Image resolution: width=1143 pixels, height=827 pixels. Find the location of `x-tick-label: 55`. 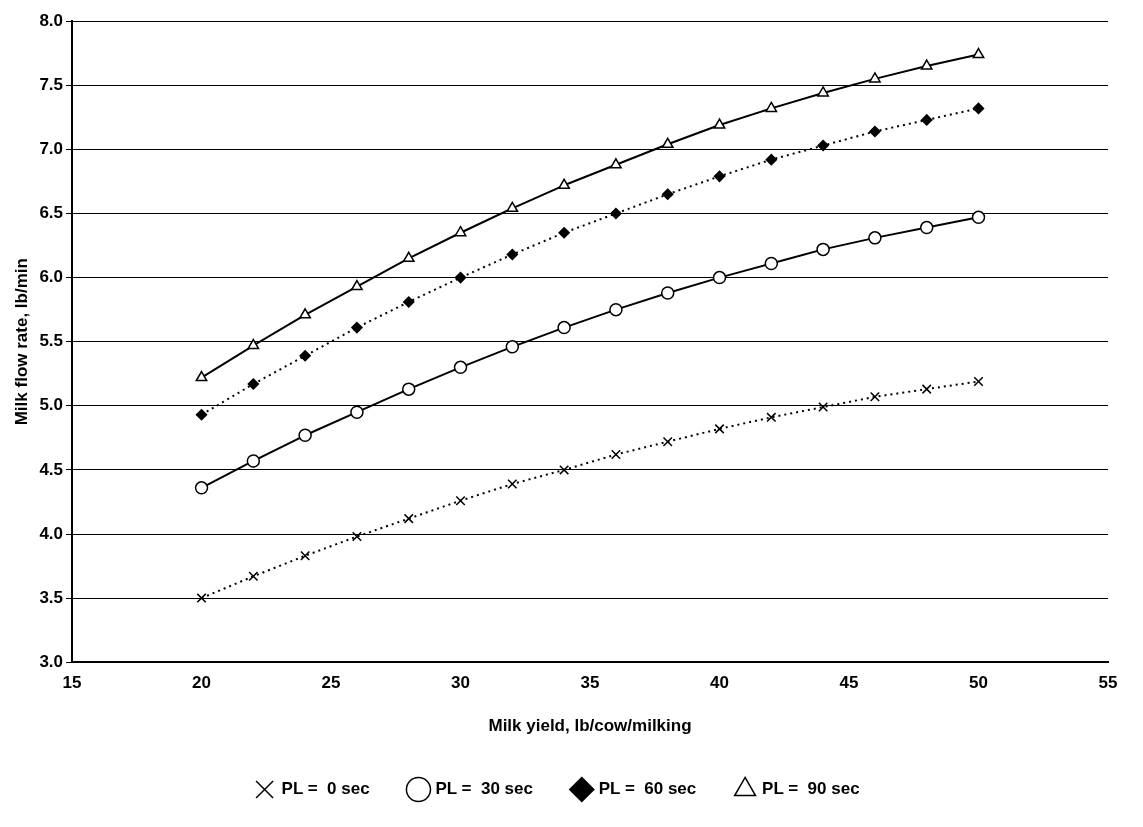

x-tick-label: 55 is located at coordinates (1108, 683).